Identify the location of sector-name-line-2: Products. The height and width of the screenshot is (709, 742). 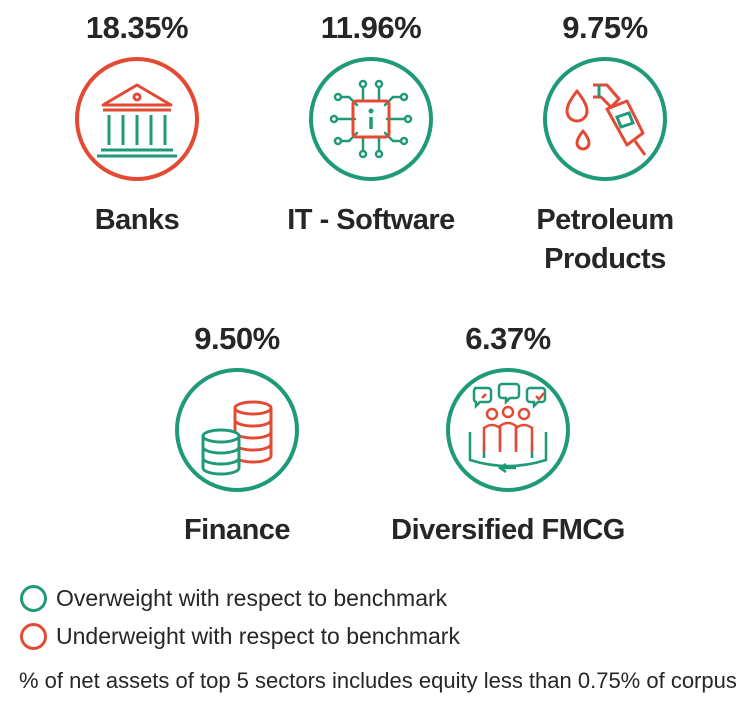
(605, 259).